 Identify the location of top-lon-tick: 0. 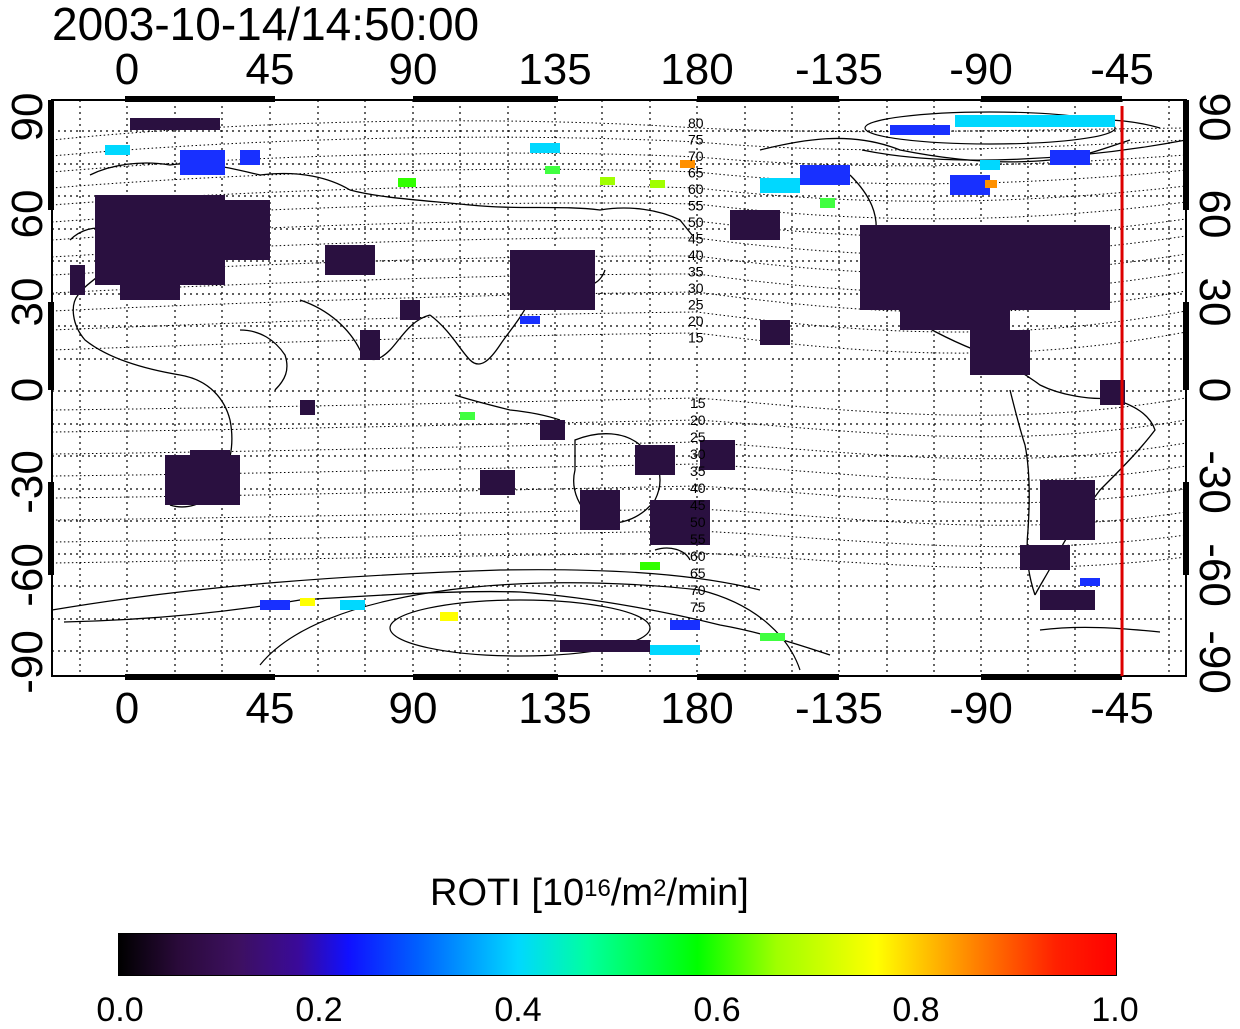
(127, 69).